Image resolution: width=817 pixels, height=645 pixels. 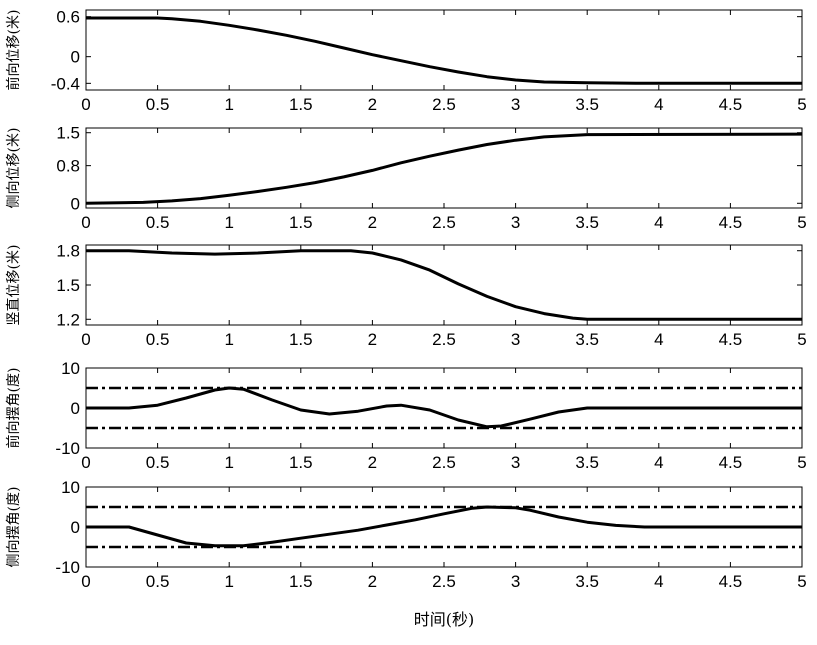 I want to click on y-tick-label: 1.8, so click(x=68, y=251).